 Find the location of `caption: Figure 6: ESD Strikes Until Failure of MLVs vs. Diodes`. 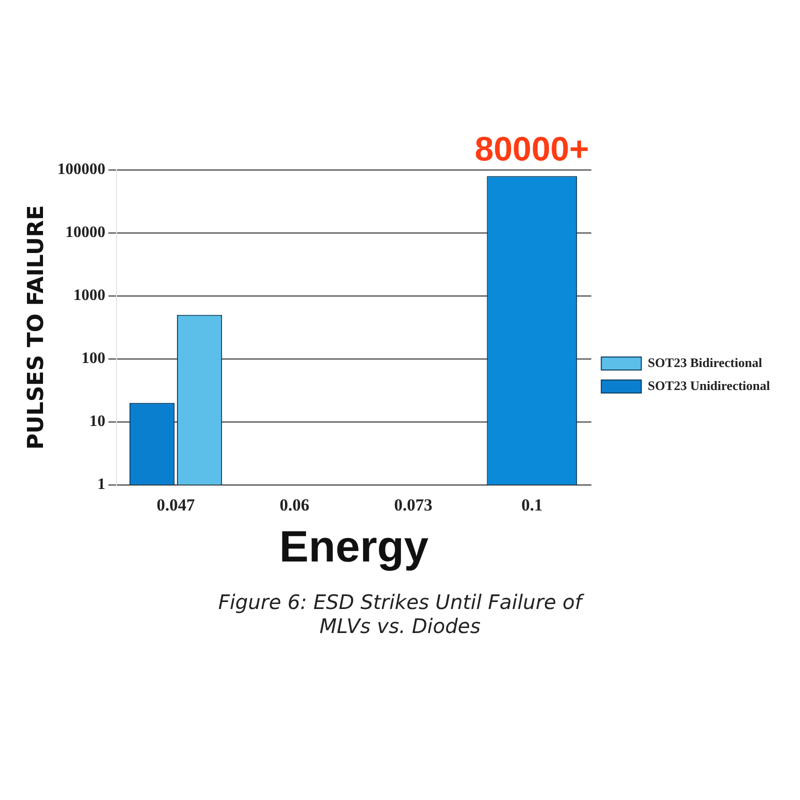

caption: Figure 6: ESD Strikes Until Failure of MLVs vs. Diodes is located at coordinates (401, 614).